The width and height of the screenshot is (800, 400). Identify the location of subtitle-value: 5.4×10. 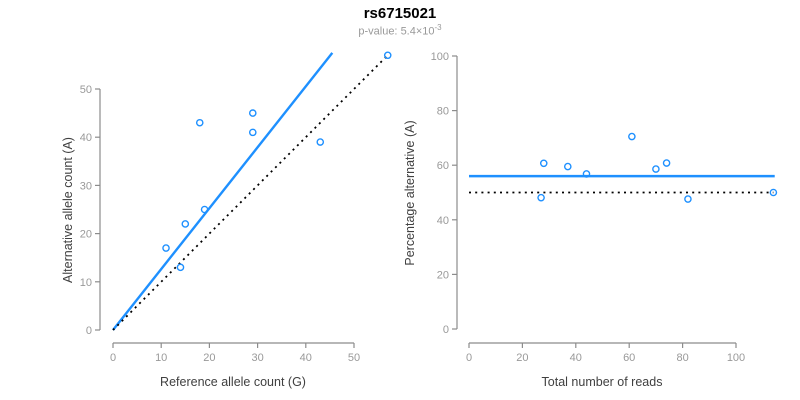
(417, 31).